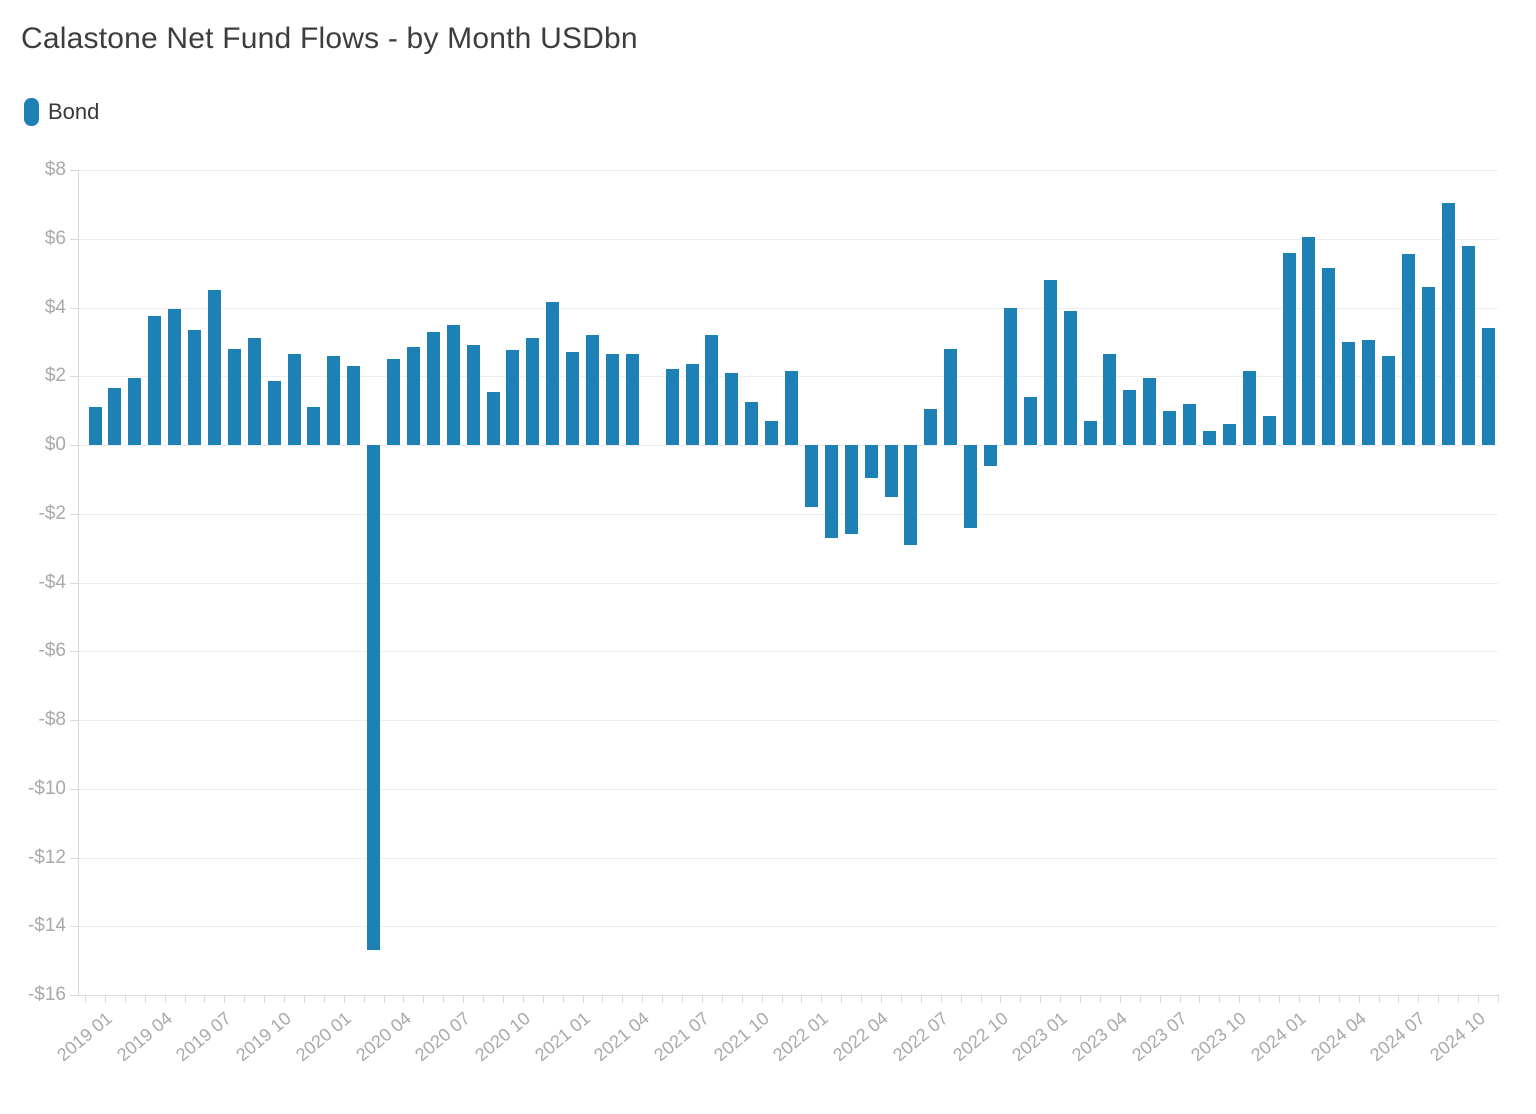  I want to click on y-axis-label: -$10, so click(46, 788).